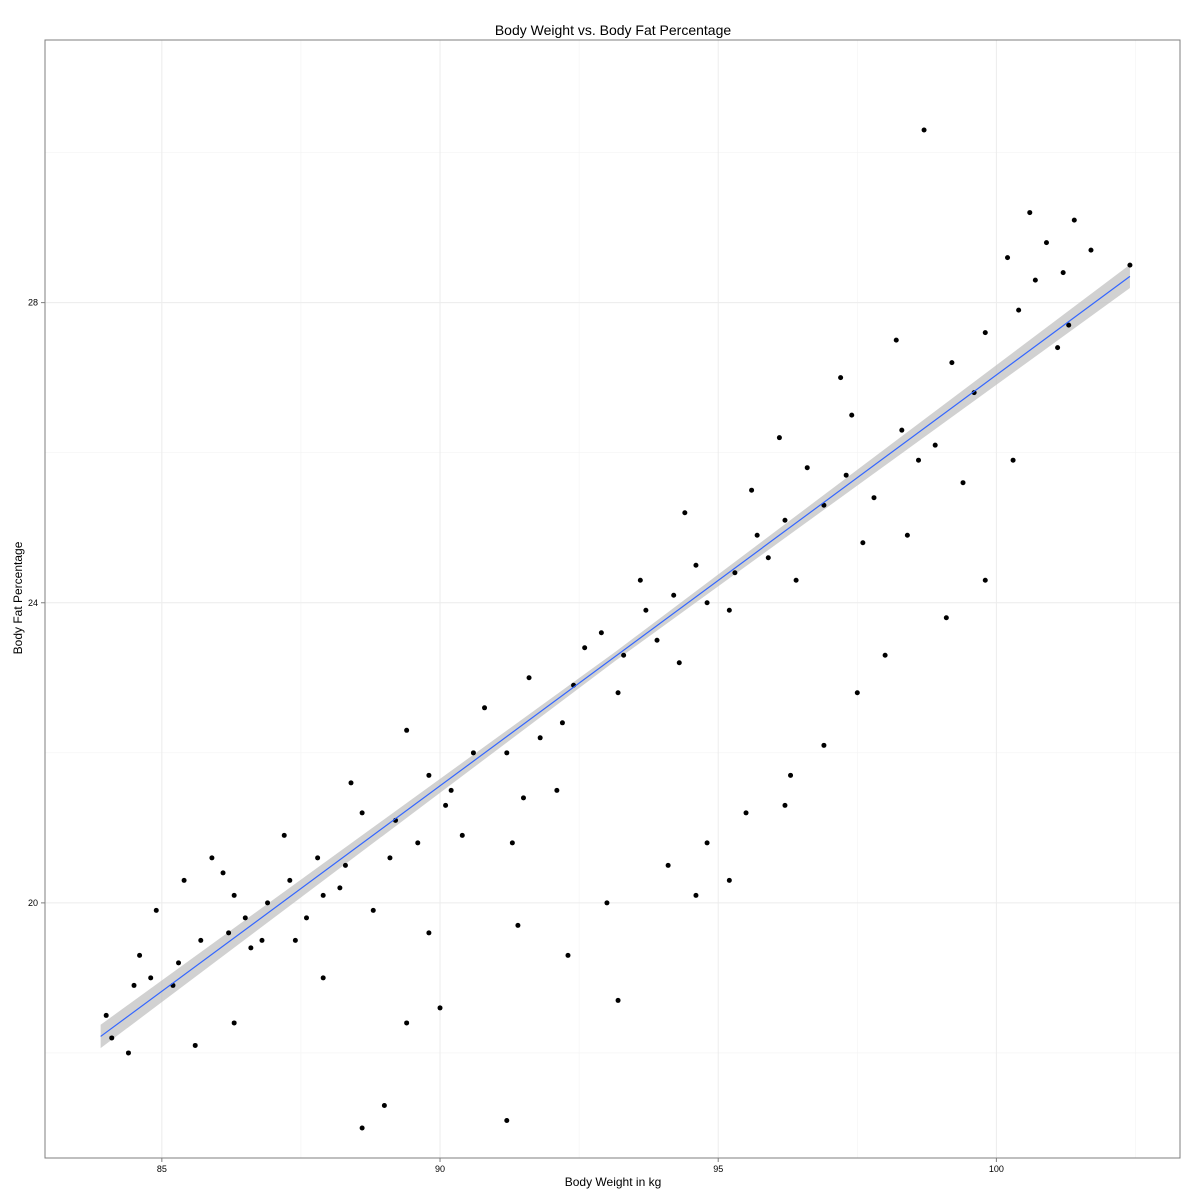 This screenshot has width=1200, height=1200. I want to click on y-axis-ticks: 20 24 28, so click(36, 603).